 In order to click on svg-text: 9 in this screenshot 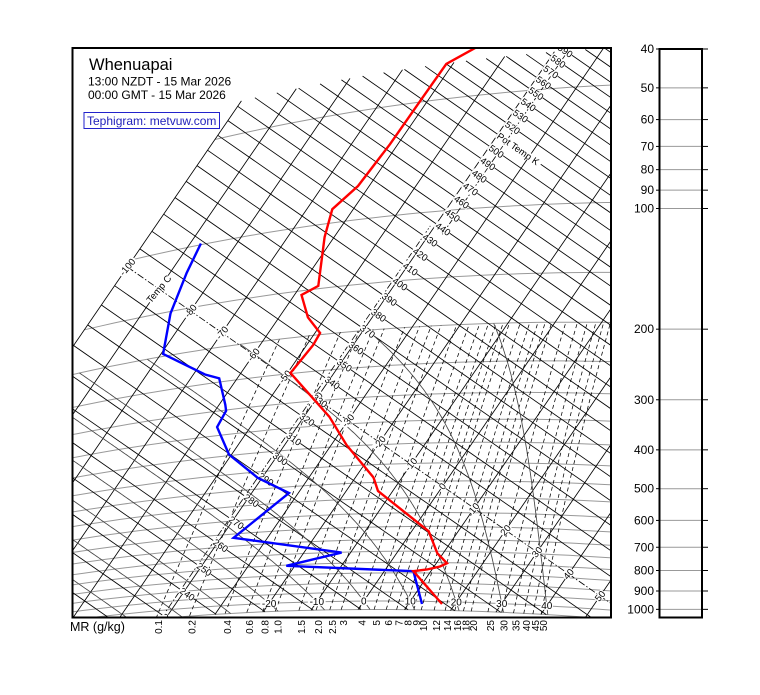, I will do `click(417, 623)`.